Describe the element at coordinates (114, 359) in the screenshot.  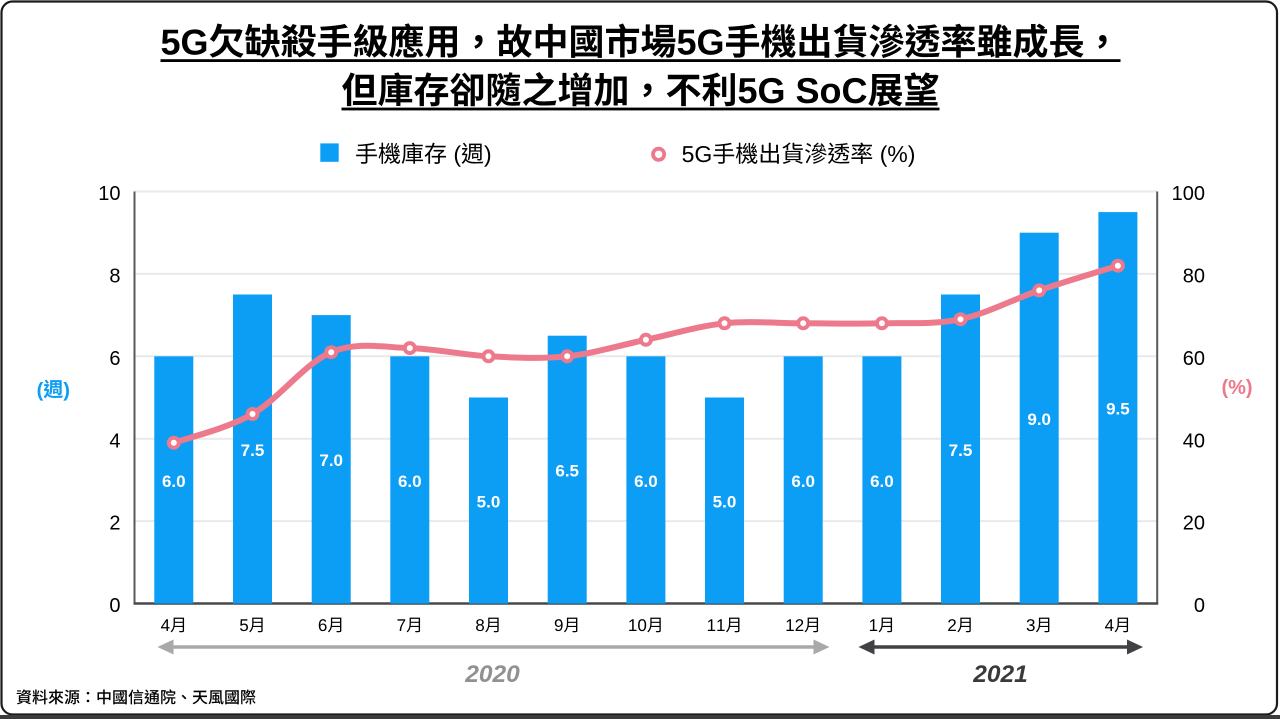
I see `svg-text: 6` at that location.